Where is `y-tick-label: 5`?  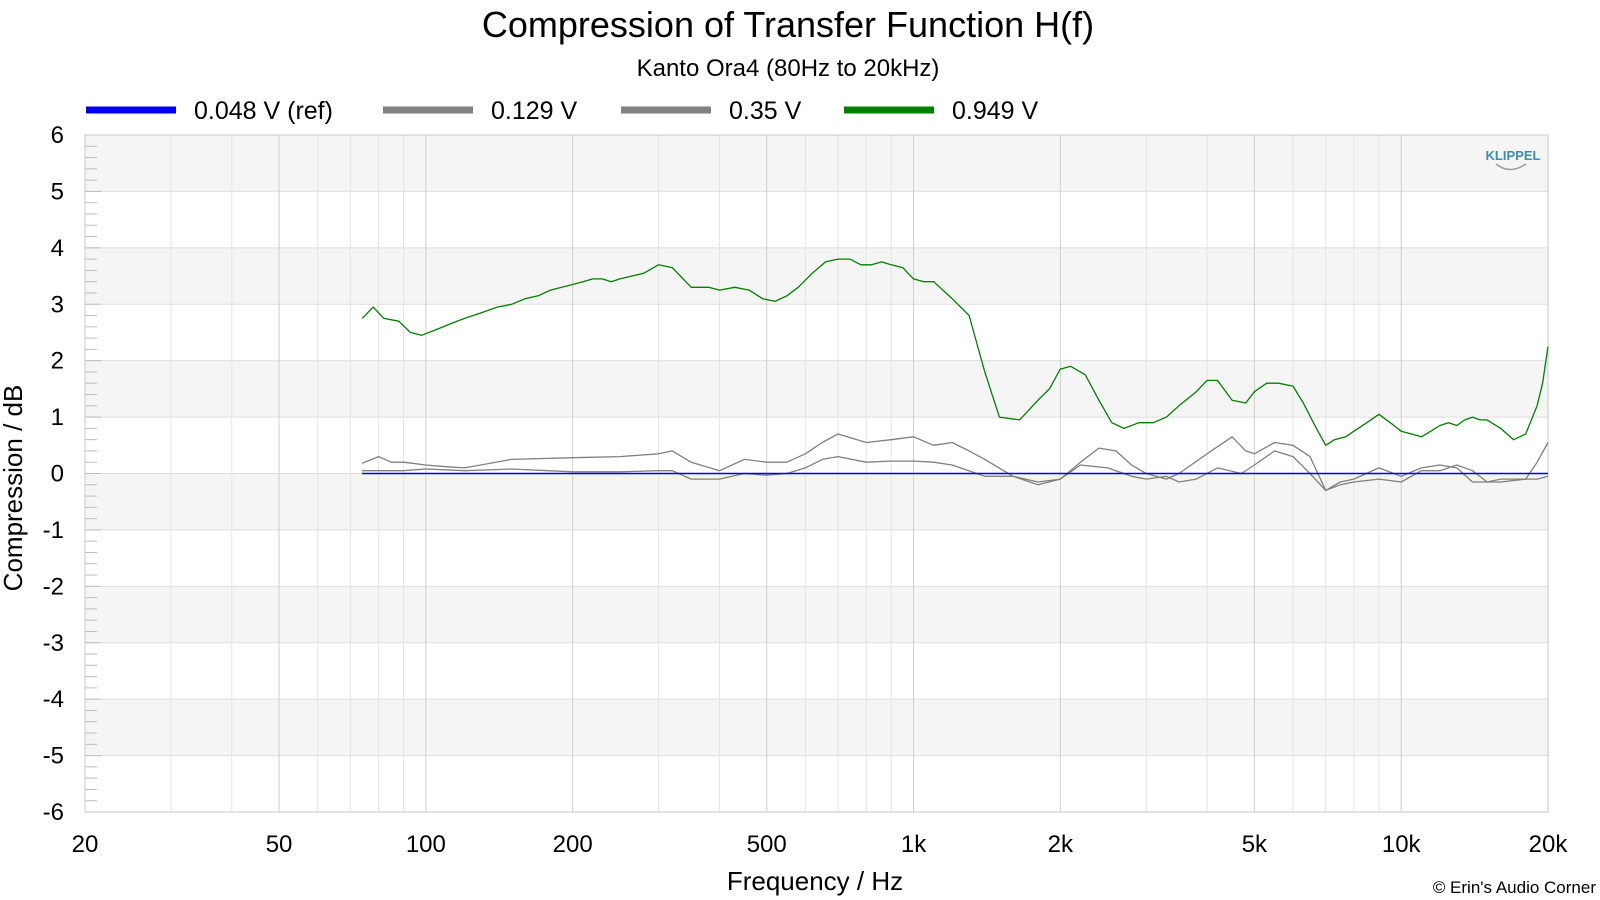 y-tick-label: 5 is located at coordinates (57, 191).